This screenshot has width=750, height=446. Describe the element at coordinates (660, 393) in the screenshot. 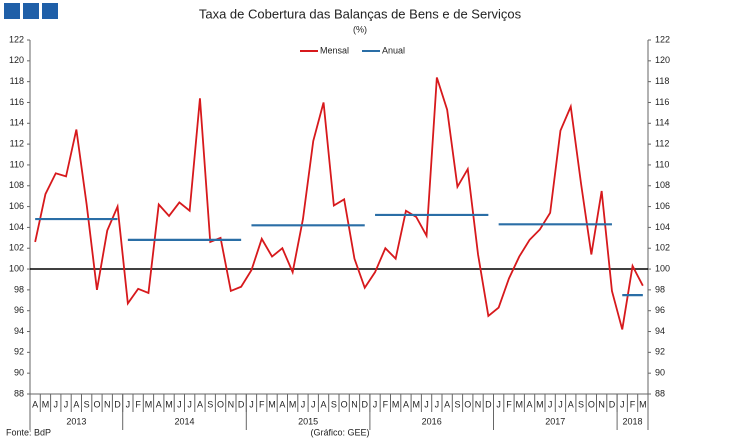

I see `y2-tick-label: 88` at that location.